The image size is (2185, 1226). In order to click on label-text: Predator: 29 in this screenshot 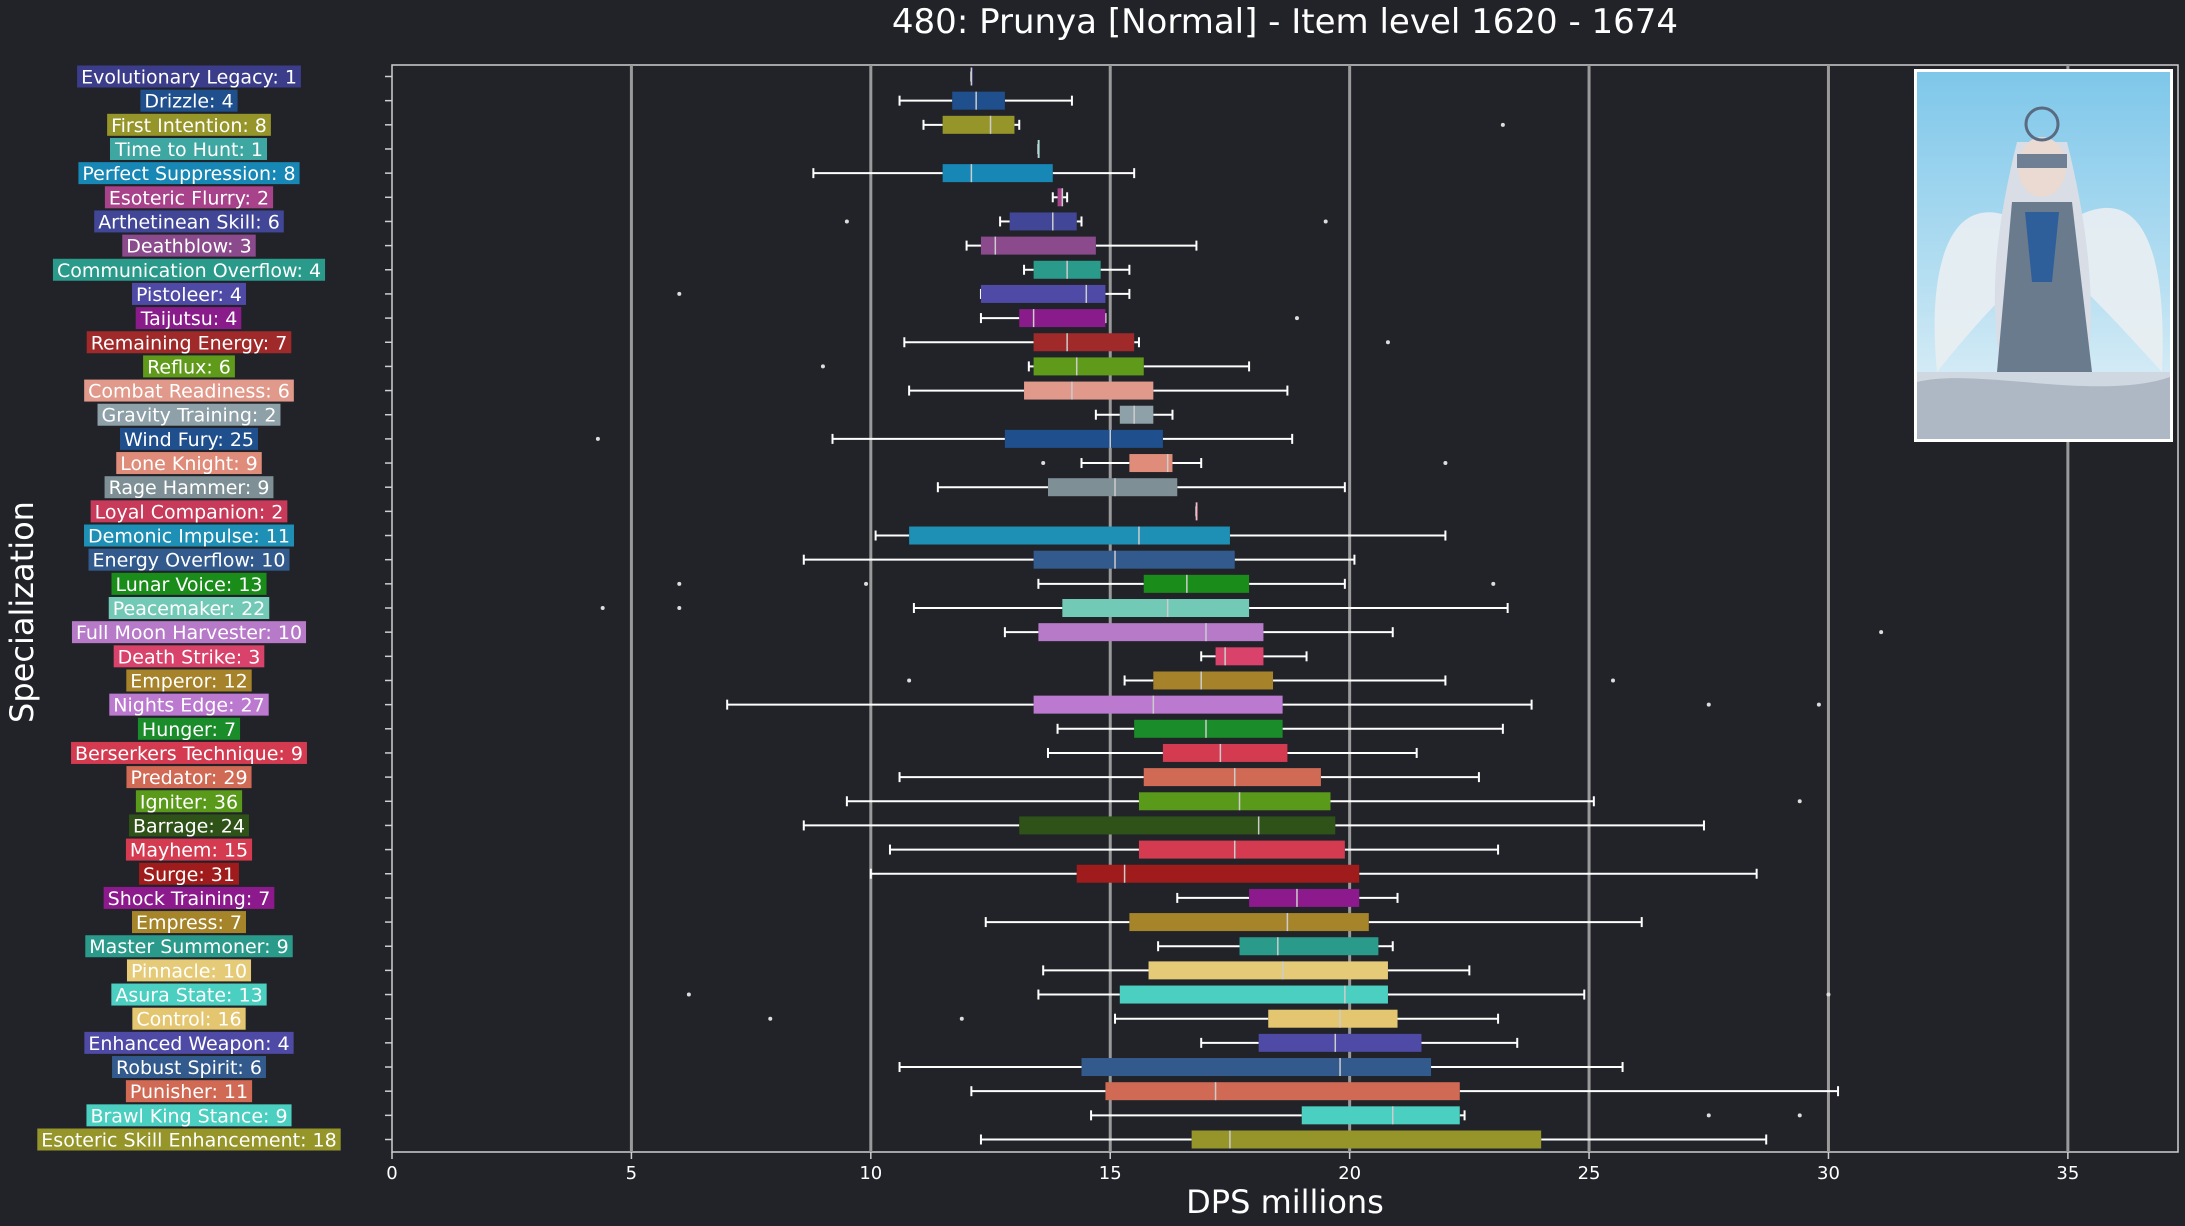, I will do `click(188, 778)`.